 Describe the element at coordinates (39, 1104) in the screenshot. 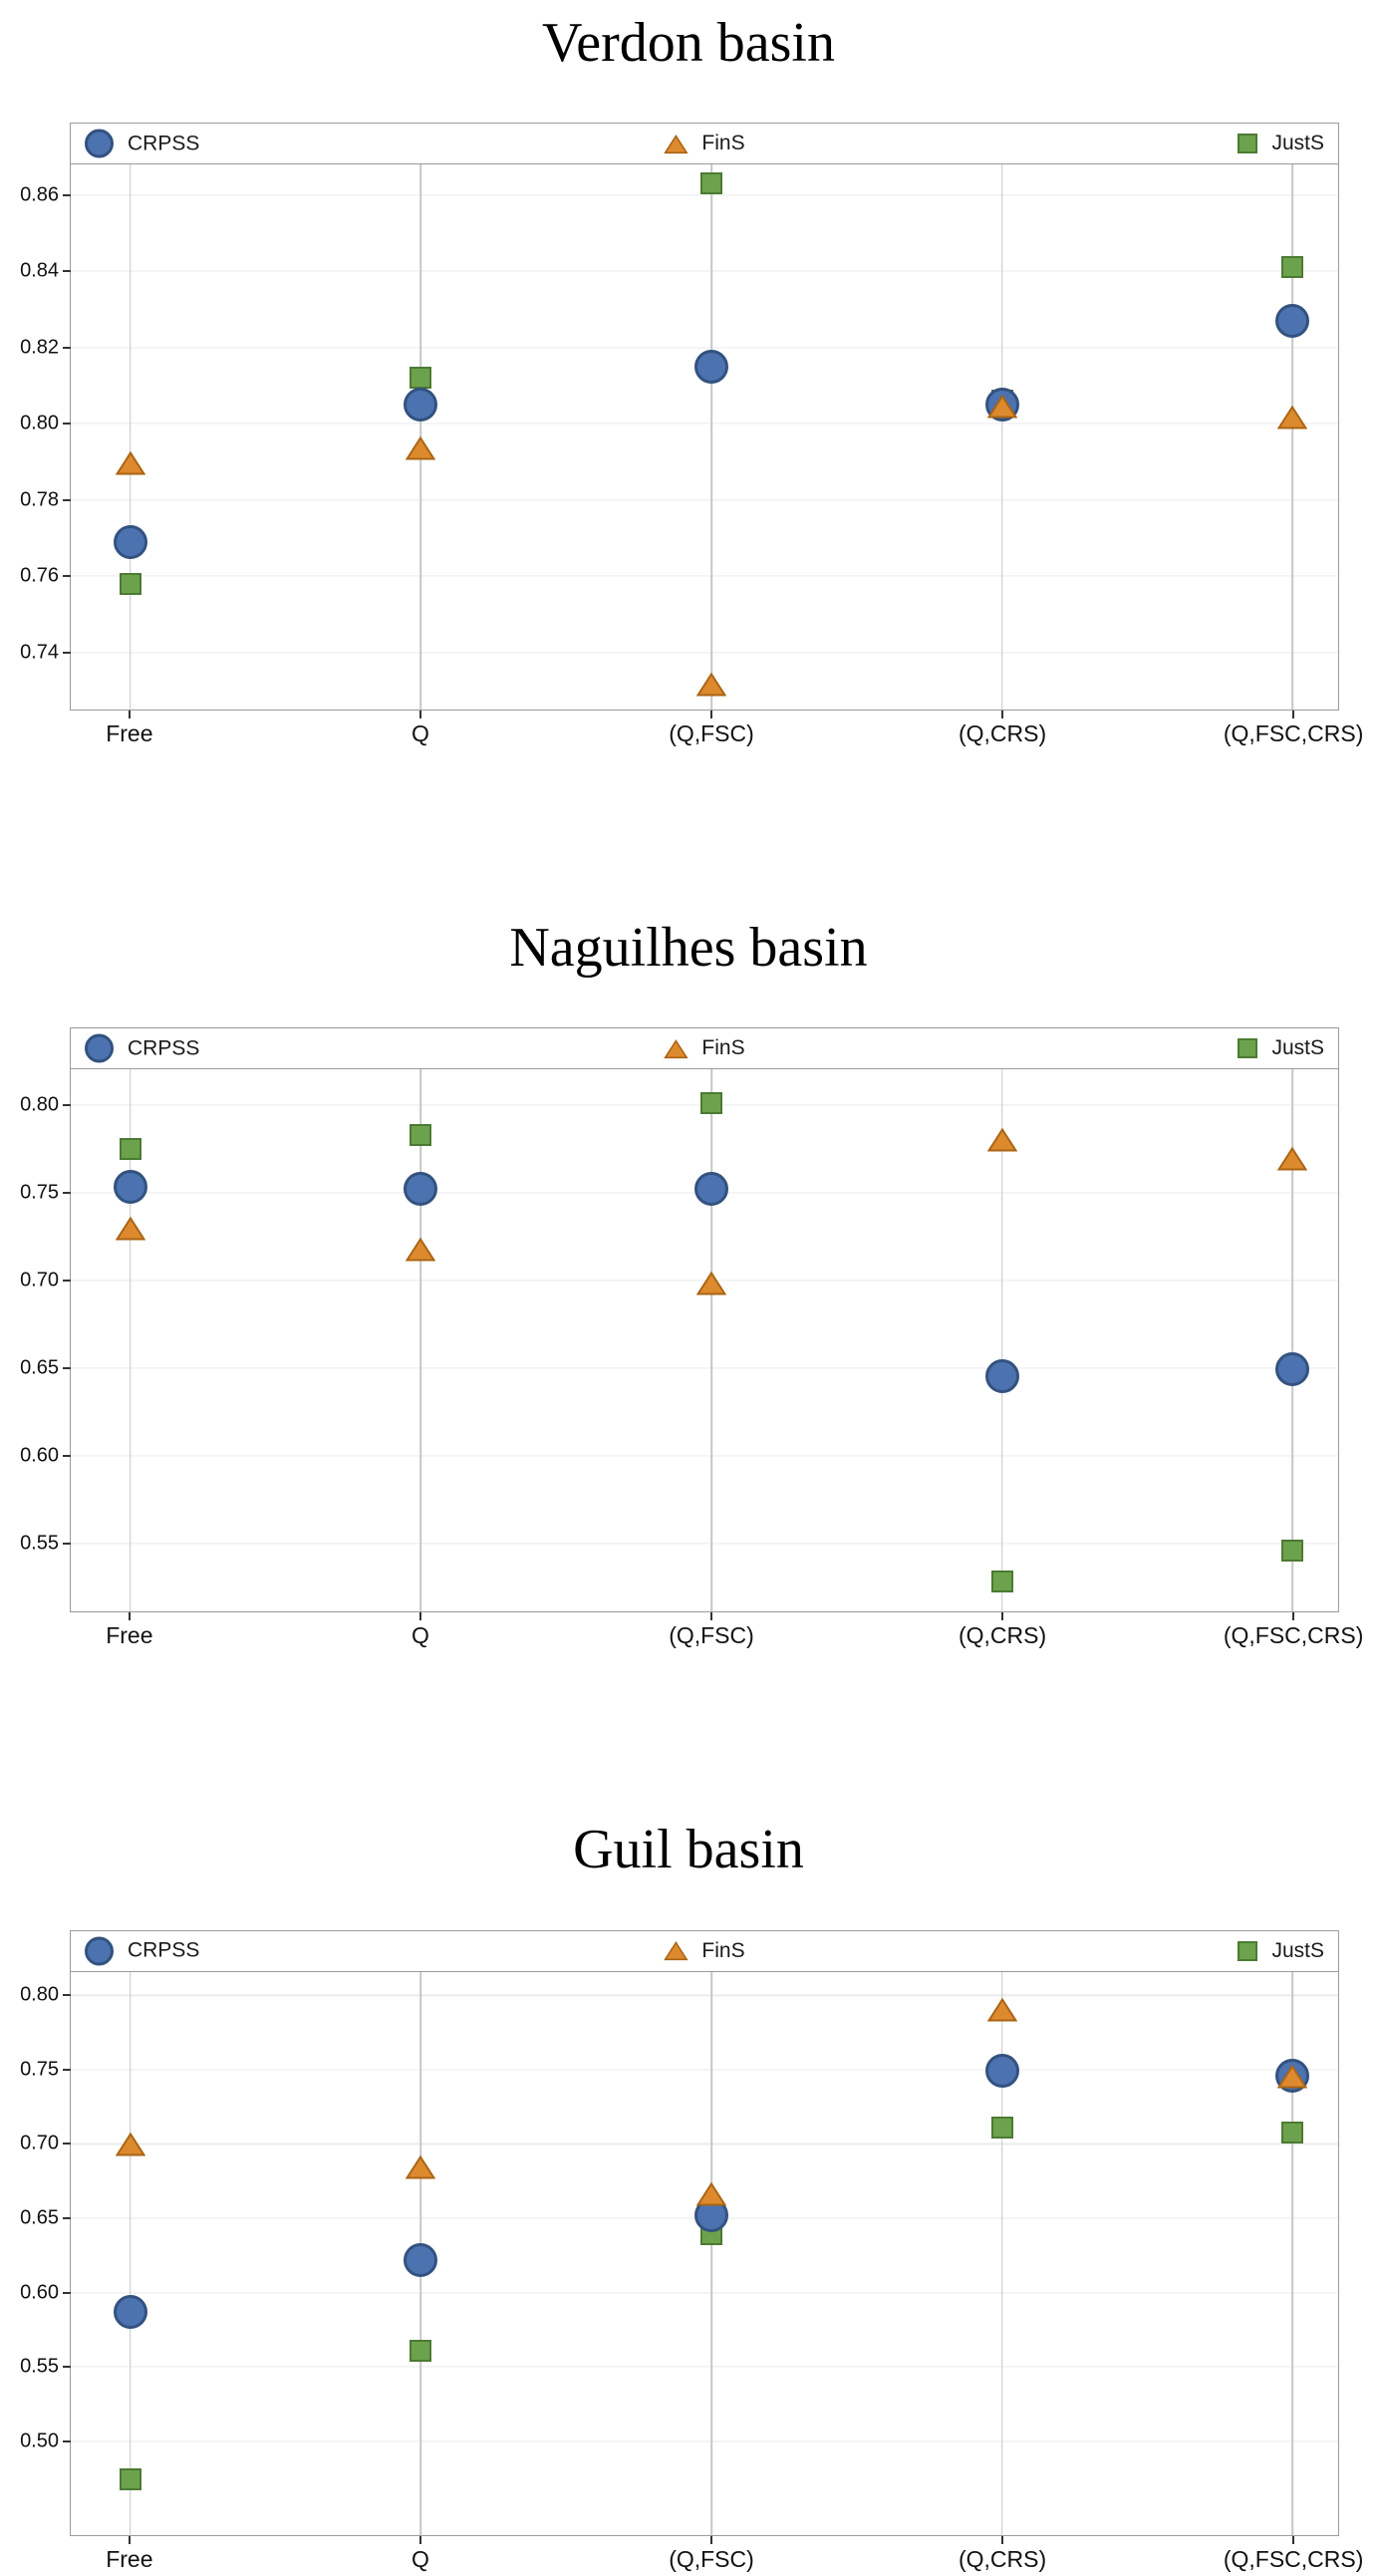

I see `y-tick-label: 0.80` at that location.